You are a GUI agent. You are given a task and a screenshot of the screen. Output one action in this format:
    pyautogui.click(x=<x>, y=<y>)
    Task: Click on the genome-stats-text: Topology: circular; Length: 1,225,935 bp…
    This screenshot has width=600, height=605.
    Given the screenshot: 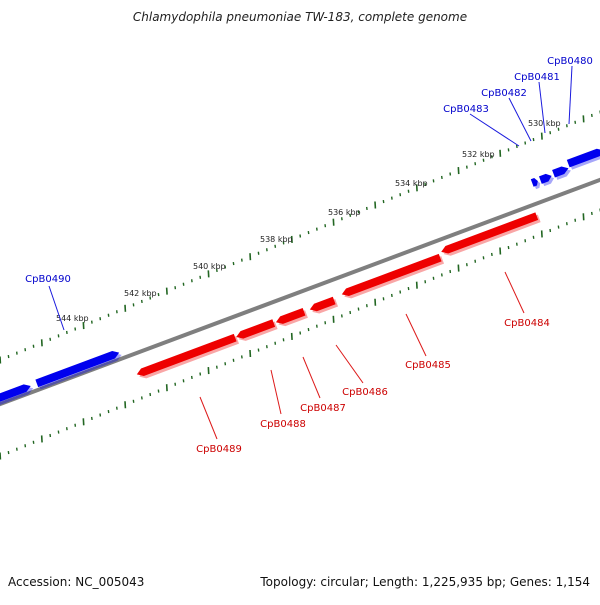 What is the action you would take?
    pyautogui.click(x=425, y=582)
    